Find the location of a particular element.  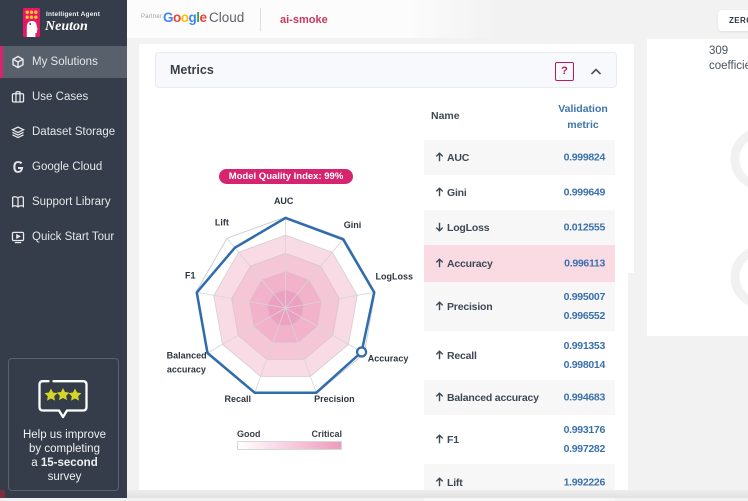

svg-text: Accuracy is located at coordinates (388, 359).